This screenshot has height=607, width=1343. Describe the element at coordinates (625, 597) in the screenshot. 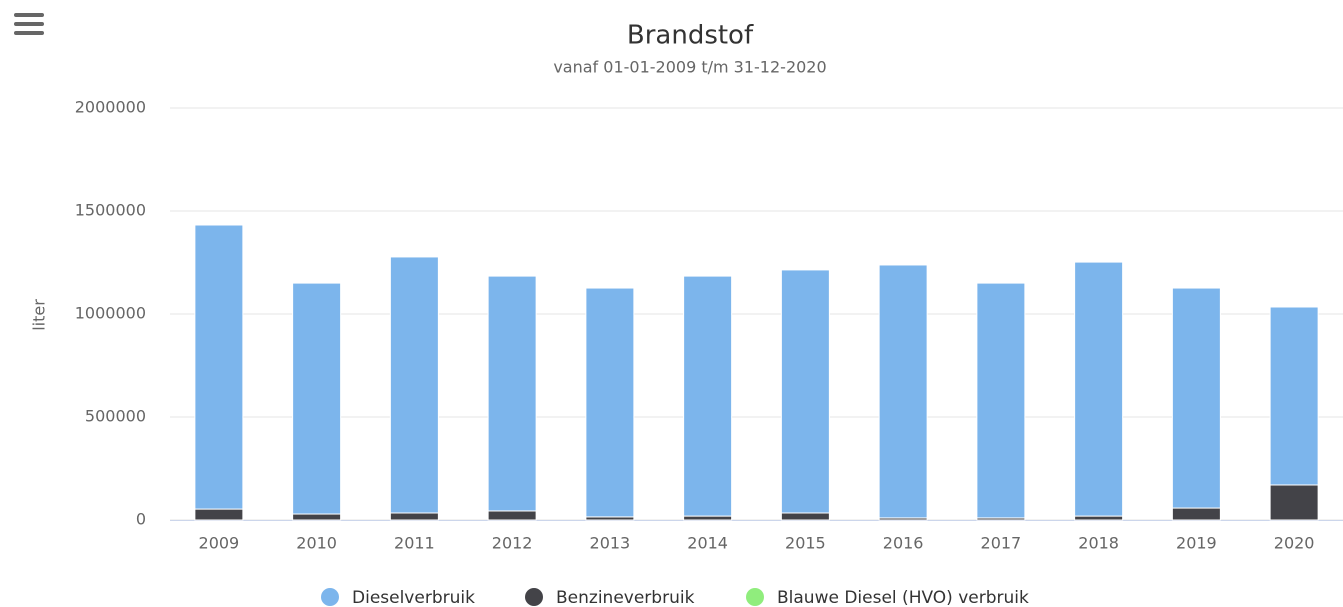

I see `legend-label: Benzineverbruik` at that location.